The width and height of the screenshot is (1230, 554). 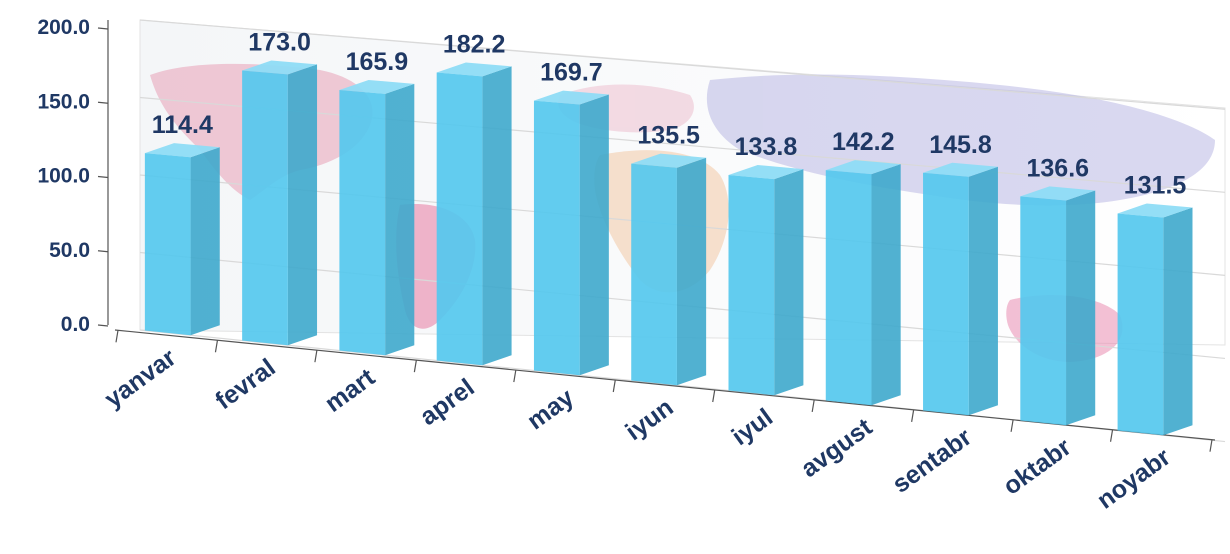 What do you see at coordinates (649, 419) in the screenshot?
I see `x-tick-label: iyun` at bounding box center [649, 419].